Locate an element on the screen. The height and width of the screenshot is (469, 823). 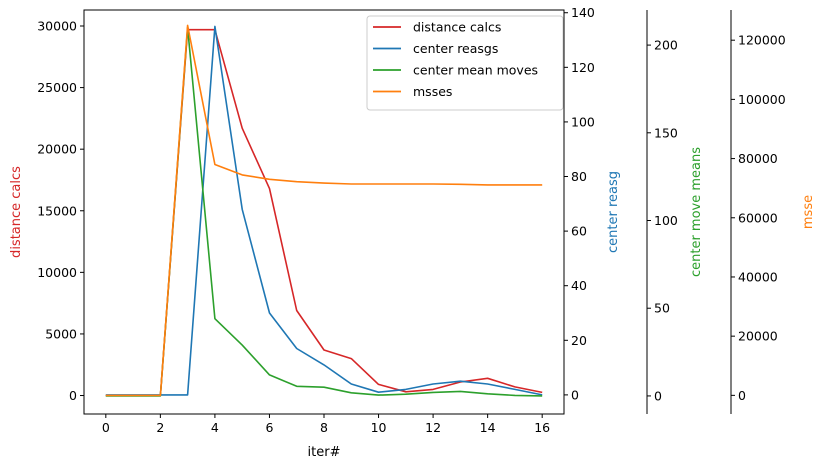
y-tick-label-distance: 25000 is located at coordinates (57, 87).